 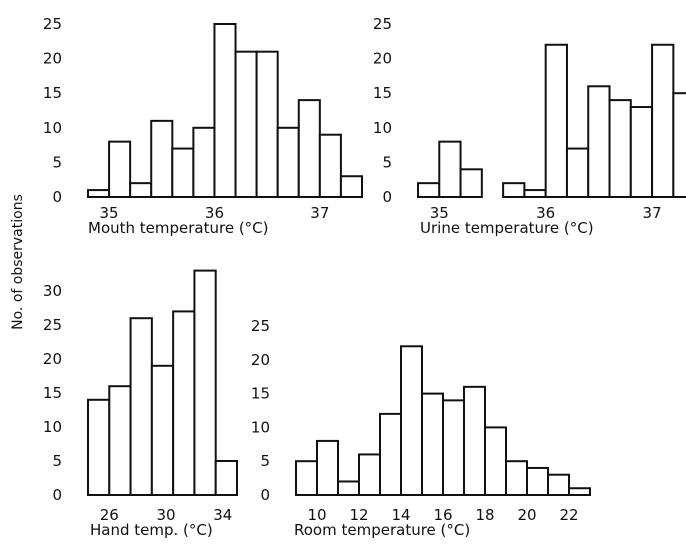 What do you see at coordinates (52, 128) in the screenshot?
I see `mouth-y-tick-label: 10` at bounding box center [52, 128].